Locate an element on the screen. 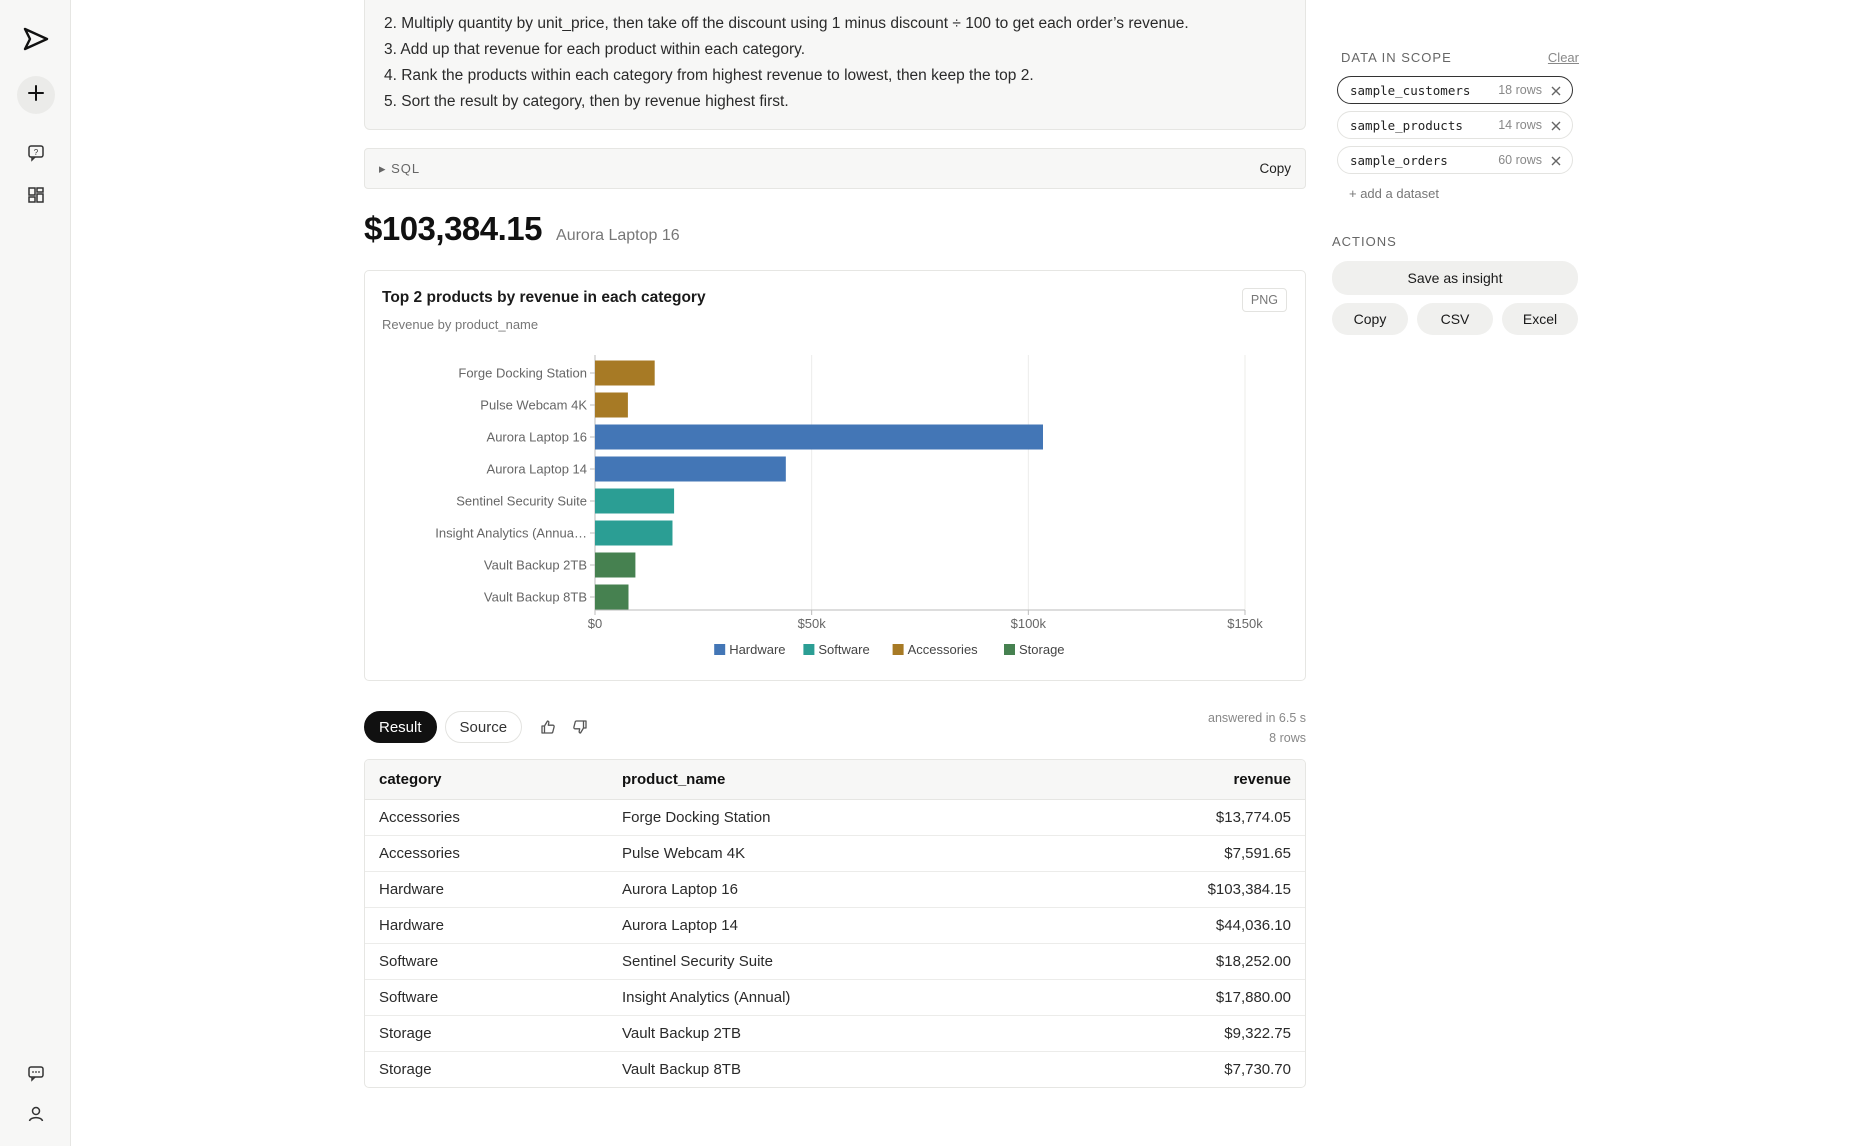 This screenshot has width=1867, height=1146. new-chat-button is located at coordinates (36, 95).